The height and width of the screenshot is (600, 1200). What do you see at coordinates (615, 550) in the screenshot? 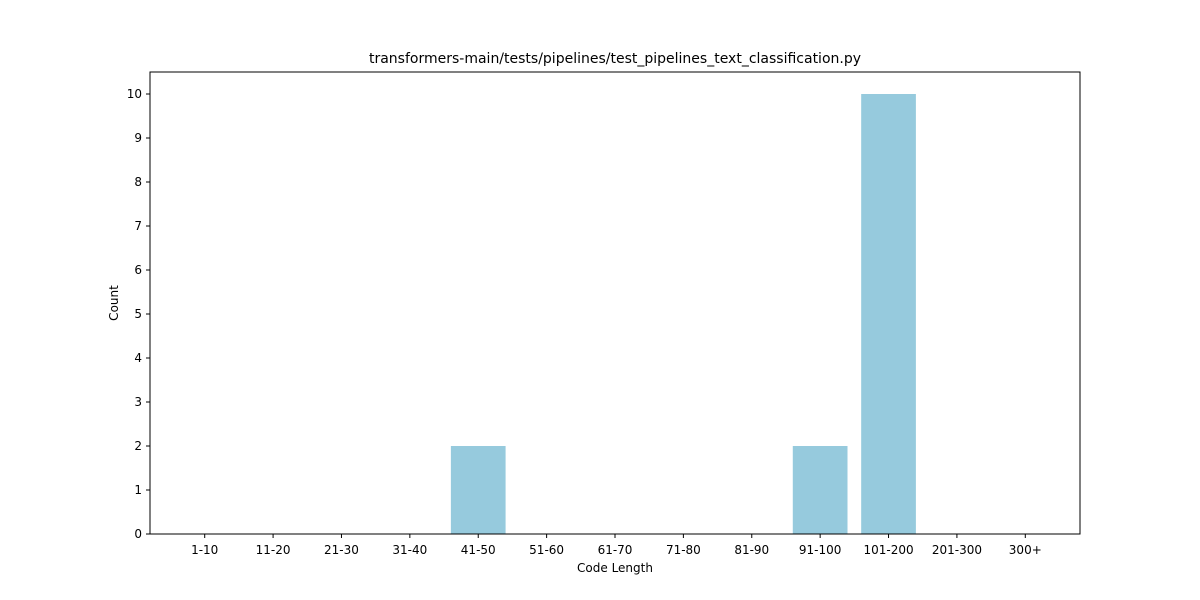
I see `x-tick-label: 61-70` at bounding box center [615, 550].